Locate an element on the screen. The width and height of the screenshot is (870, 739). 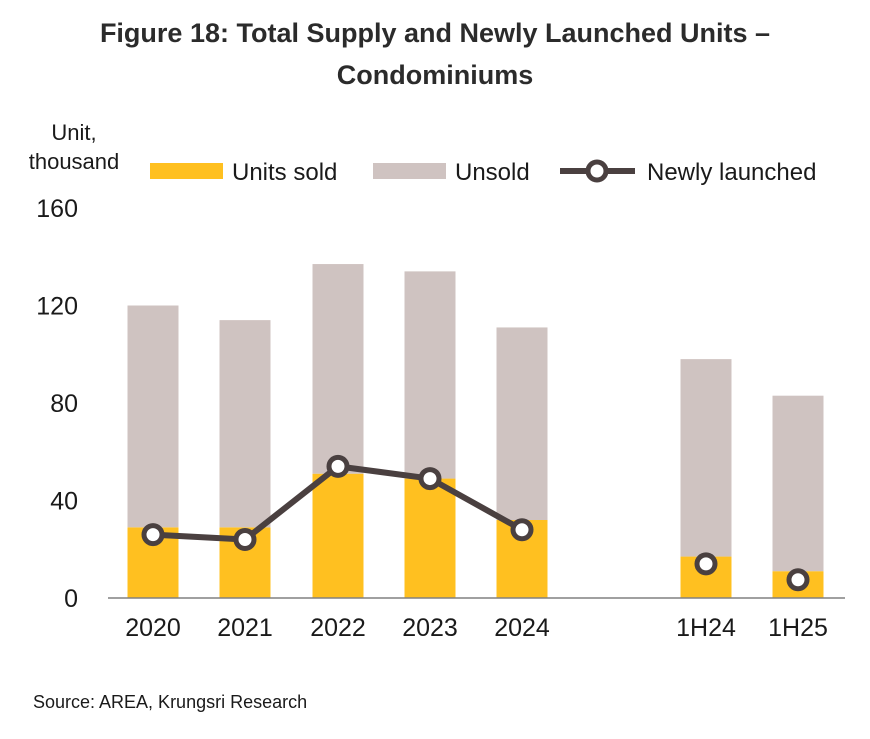
y-tick-label-160: 160 is located at coordinates (57, 209).